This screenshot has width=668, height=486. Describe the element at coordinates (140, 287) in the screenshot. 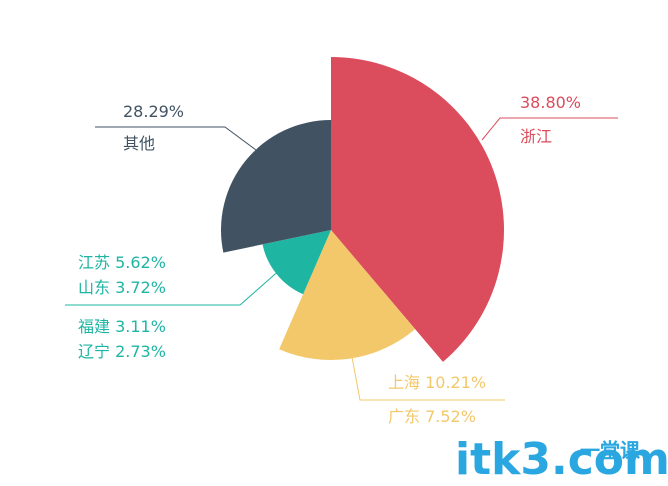

I see `slice-value: 3.72%` at that location.